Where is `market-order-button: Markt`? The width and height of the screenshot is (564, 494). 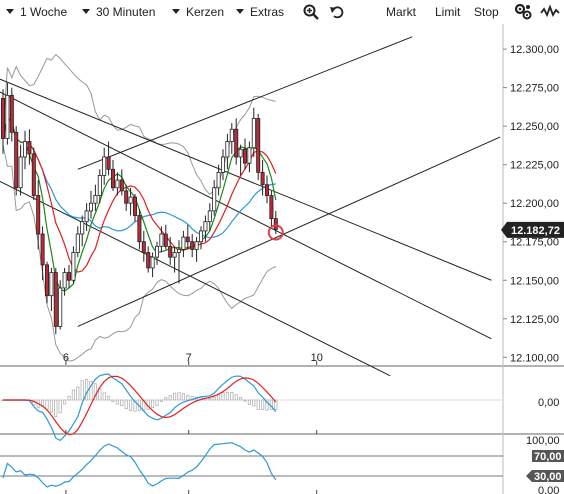 market-order-button: Markt is located at coordinates (401, 12).